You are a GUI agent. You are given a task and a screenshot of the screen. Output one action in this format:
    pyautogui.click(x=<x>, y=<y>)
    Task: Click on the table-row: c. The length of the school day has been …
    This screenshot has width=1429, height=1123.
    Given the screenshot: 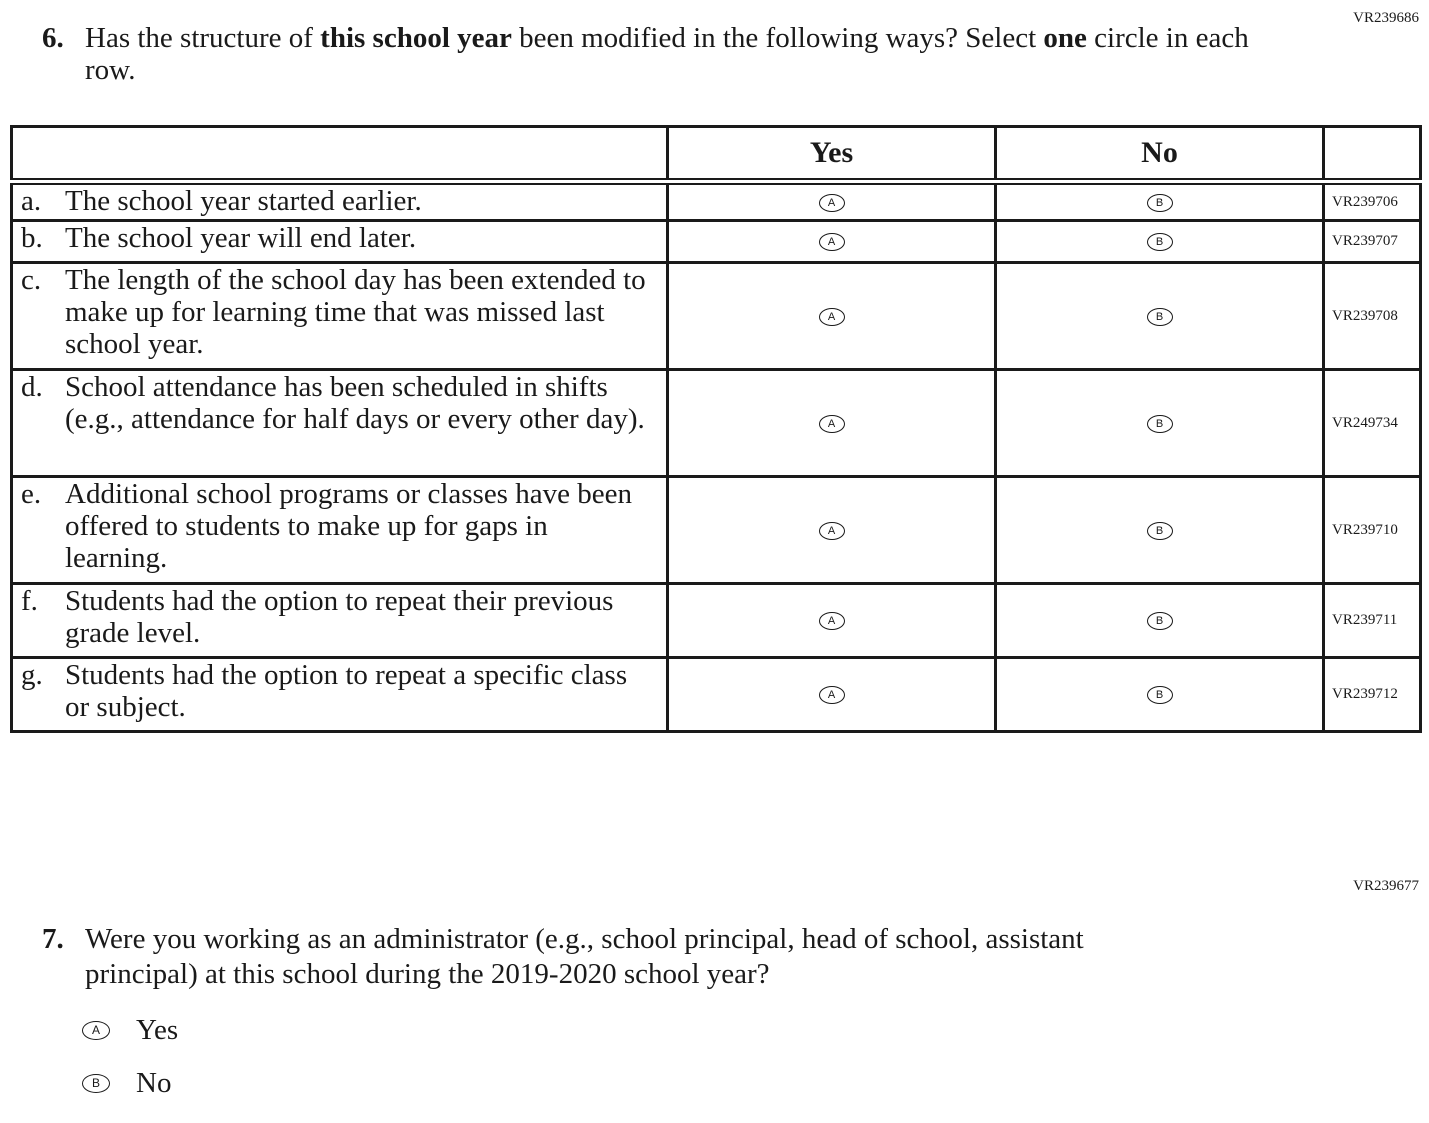 What is the action you would take?
    pyautogui.click(x=716, y=316)
    